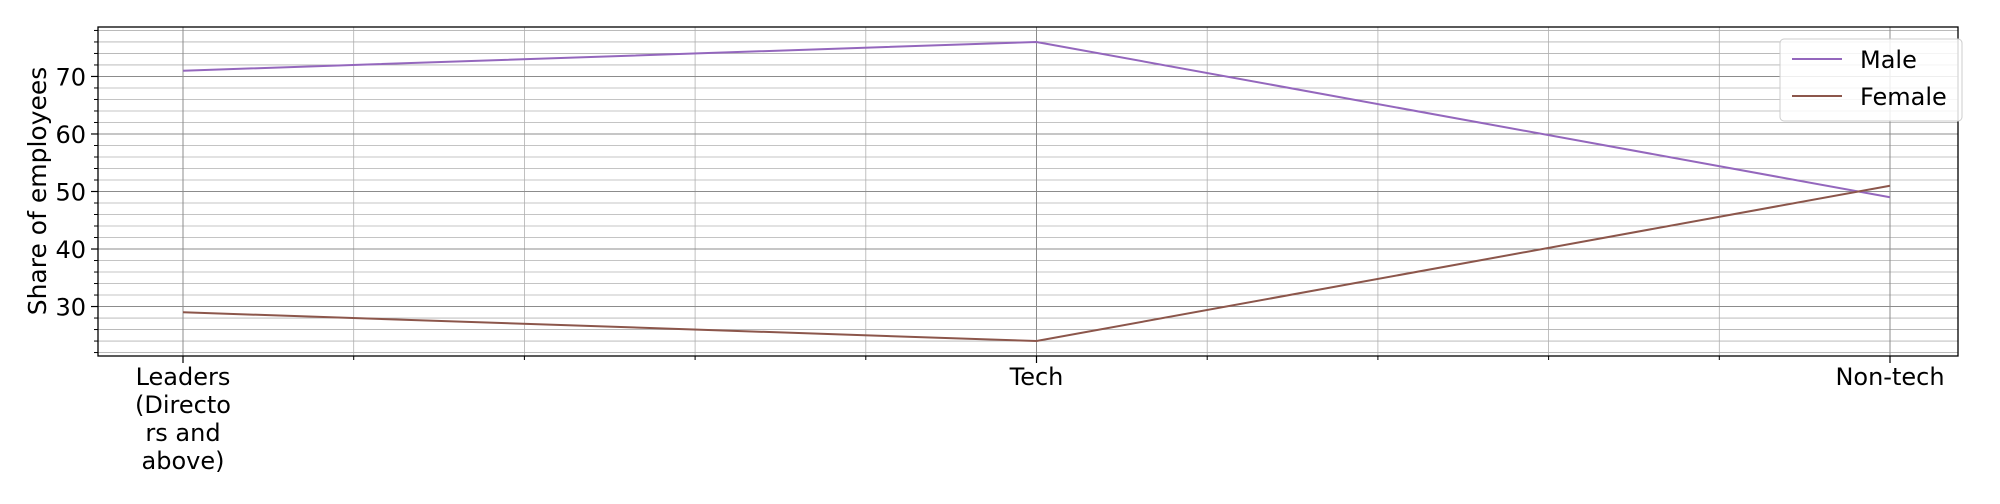  Describe the element at coordinates (70, 250) in the screenshot. I see `y-tick-label: 40` at that location.